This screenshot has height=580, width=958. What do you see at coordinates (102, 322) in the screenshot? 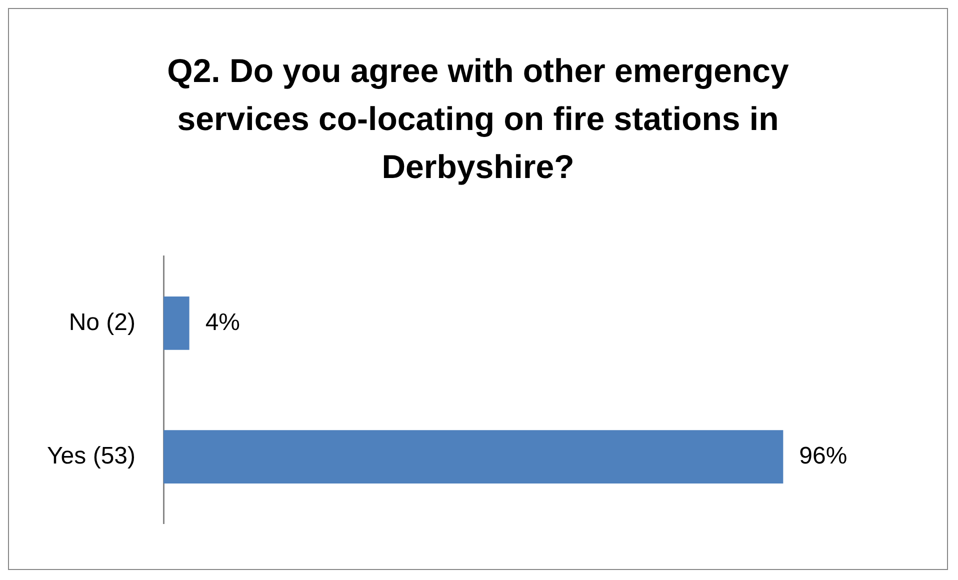
I see `y-tick-label: No (2)` at bounding box center [102, 322].